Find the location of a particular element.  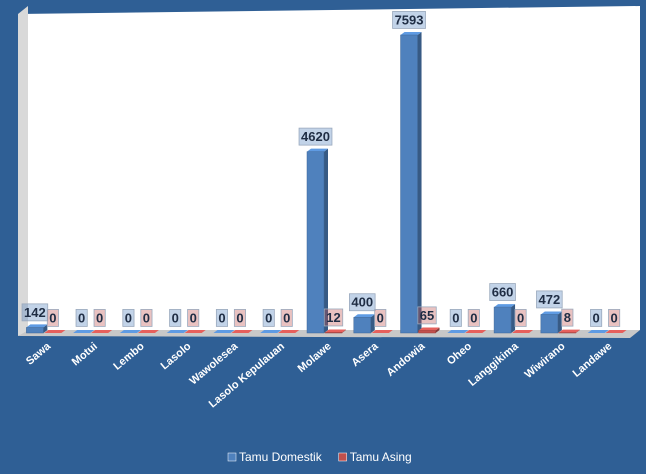

data-label: 400 is located at coordinates (362, 302).